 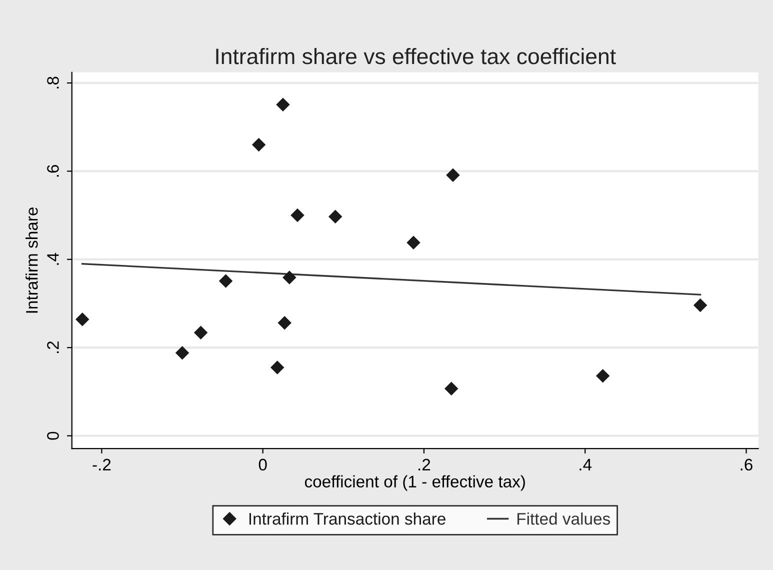 What do you see at coordinates (53, 82) in the screenshot?
I see `y-tick-label: .8` at bounding box center [53, 82].